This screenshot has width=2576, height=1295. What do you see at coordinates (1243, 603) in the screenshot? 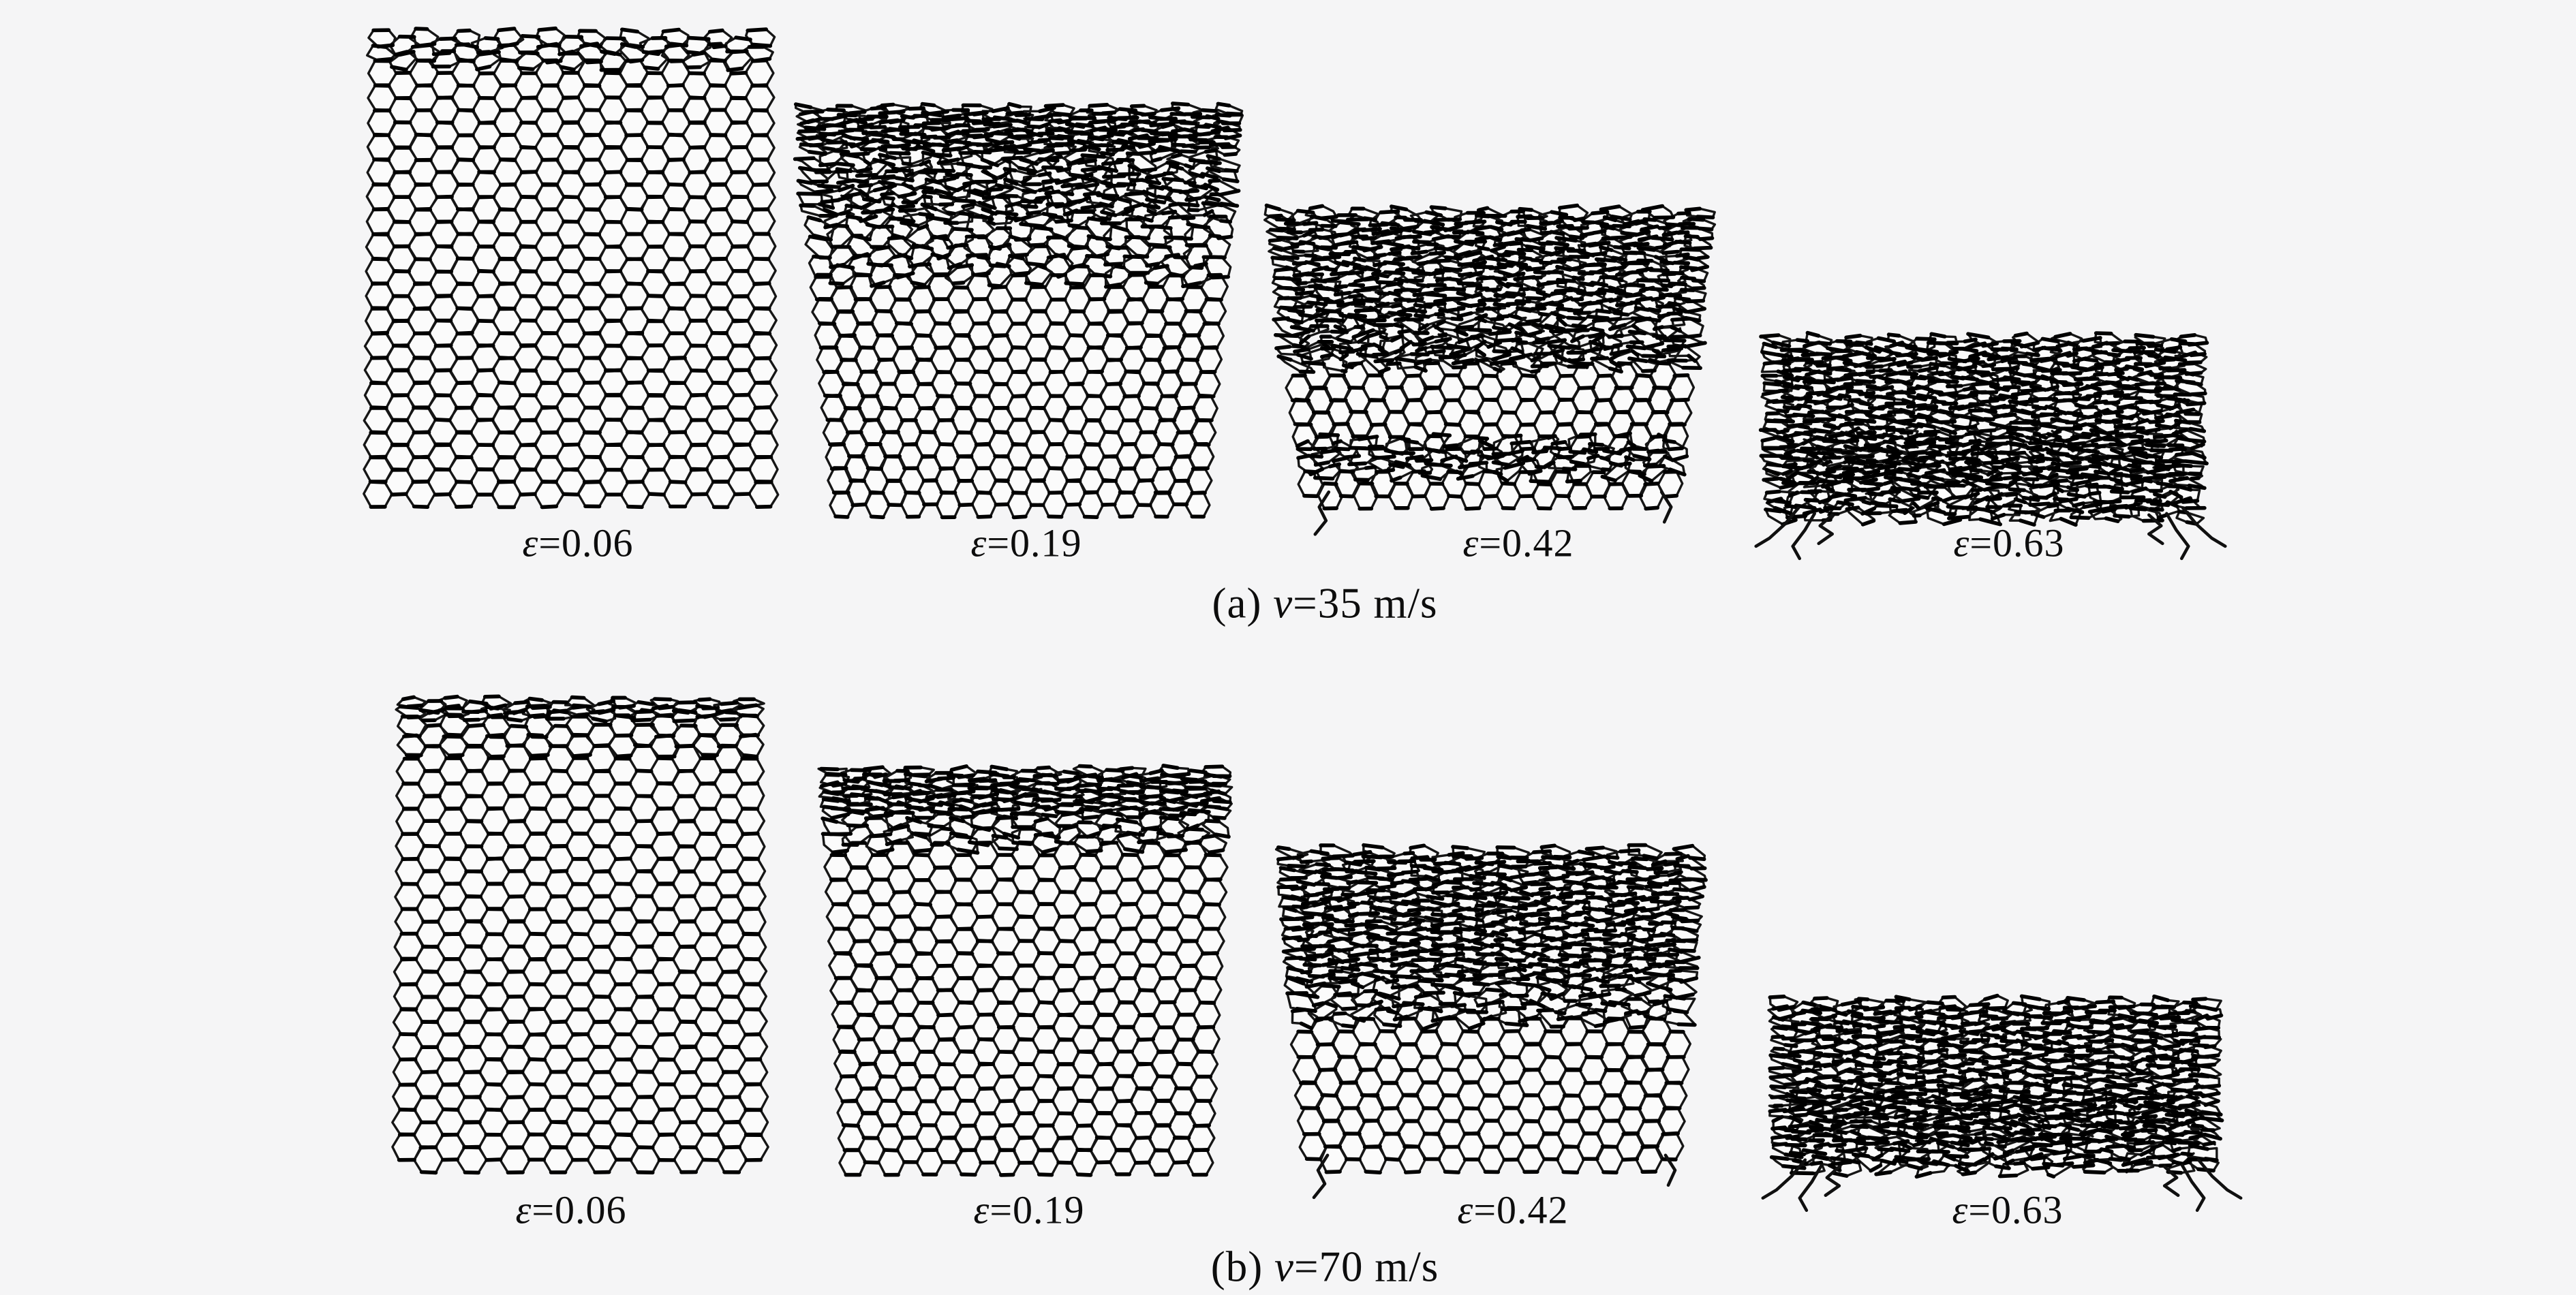
I see `caption-prefix: (a)` at bounding box center [1243, 603].